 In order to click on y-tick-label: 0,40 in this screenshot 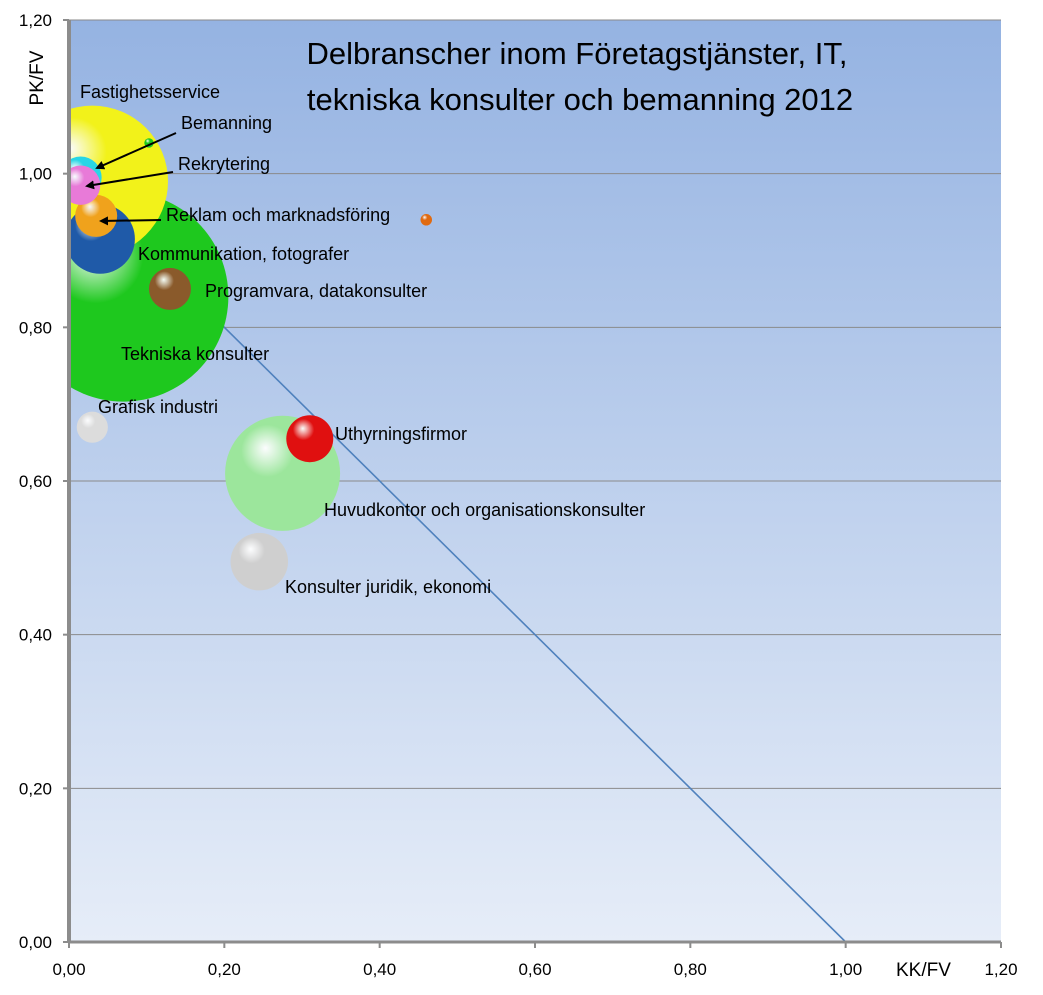, I will do `click(35, 635)`.